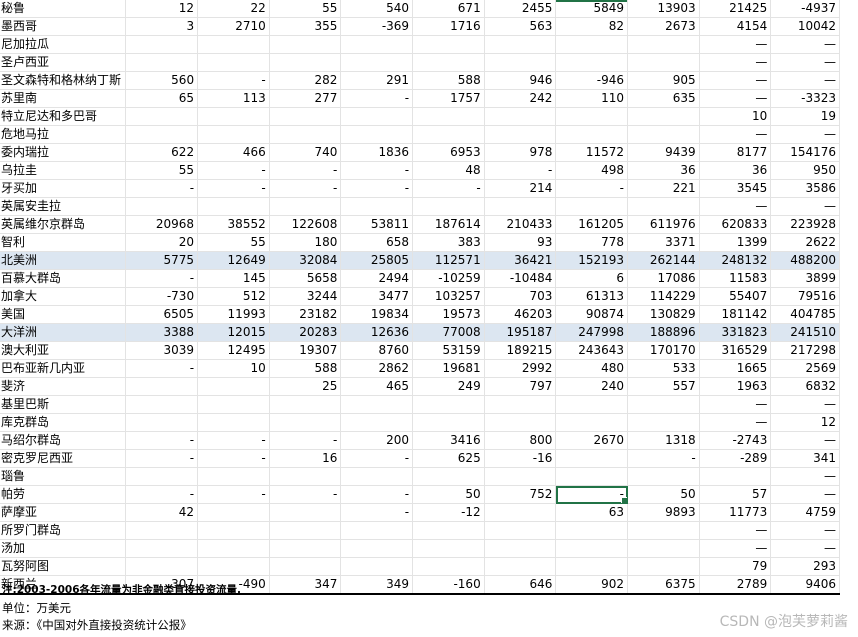 This screenshot has width=858, height=637. What do you see at coordinates (233, 350) in the screenshot?
I see `data-cell: 12495` at bounding box center [233, 350].